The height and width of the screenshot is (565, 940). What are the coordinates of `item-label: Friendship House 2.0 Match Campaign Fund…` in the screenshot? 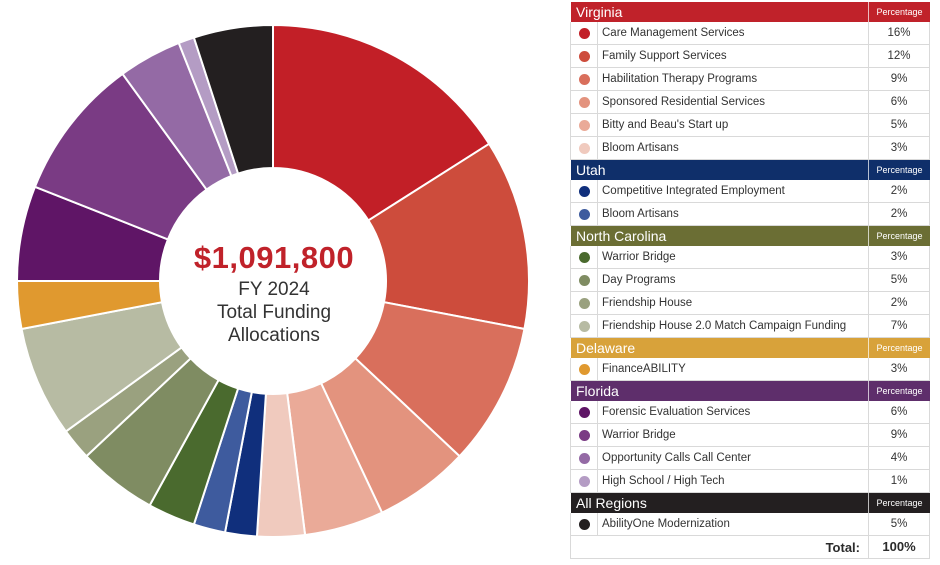 It's located at (724, 326).